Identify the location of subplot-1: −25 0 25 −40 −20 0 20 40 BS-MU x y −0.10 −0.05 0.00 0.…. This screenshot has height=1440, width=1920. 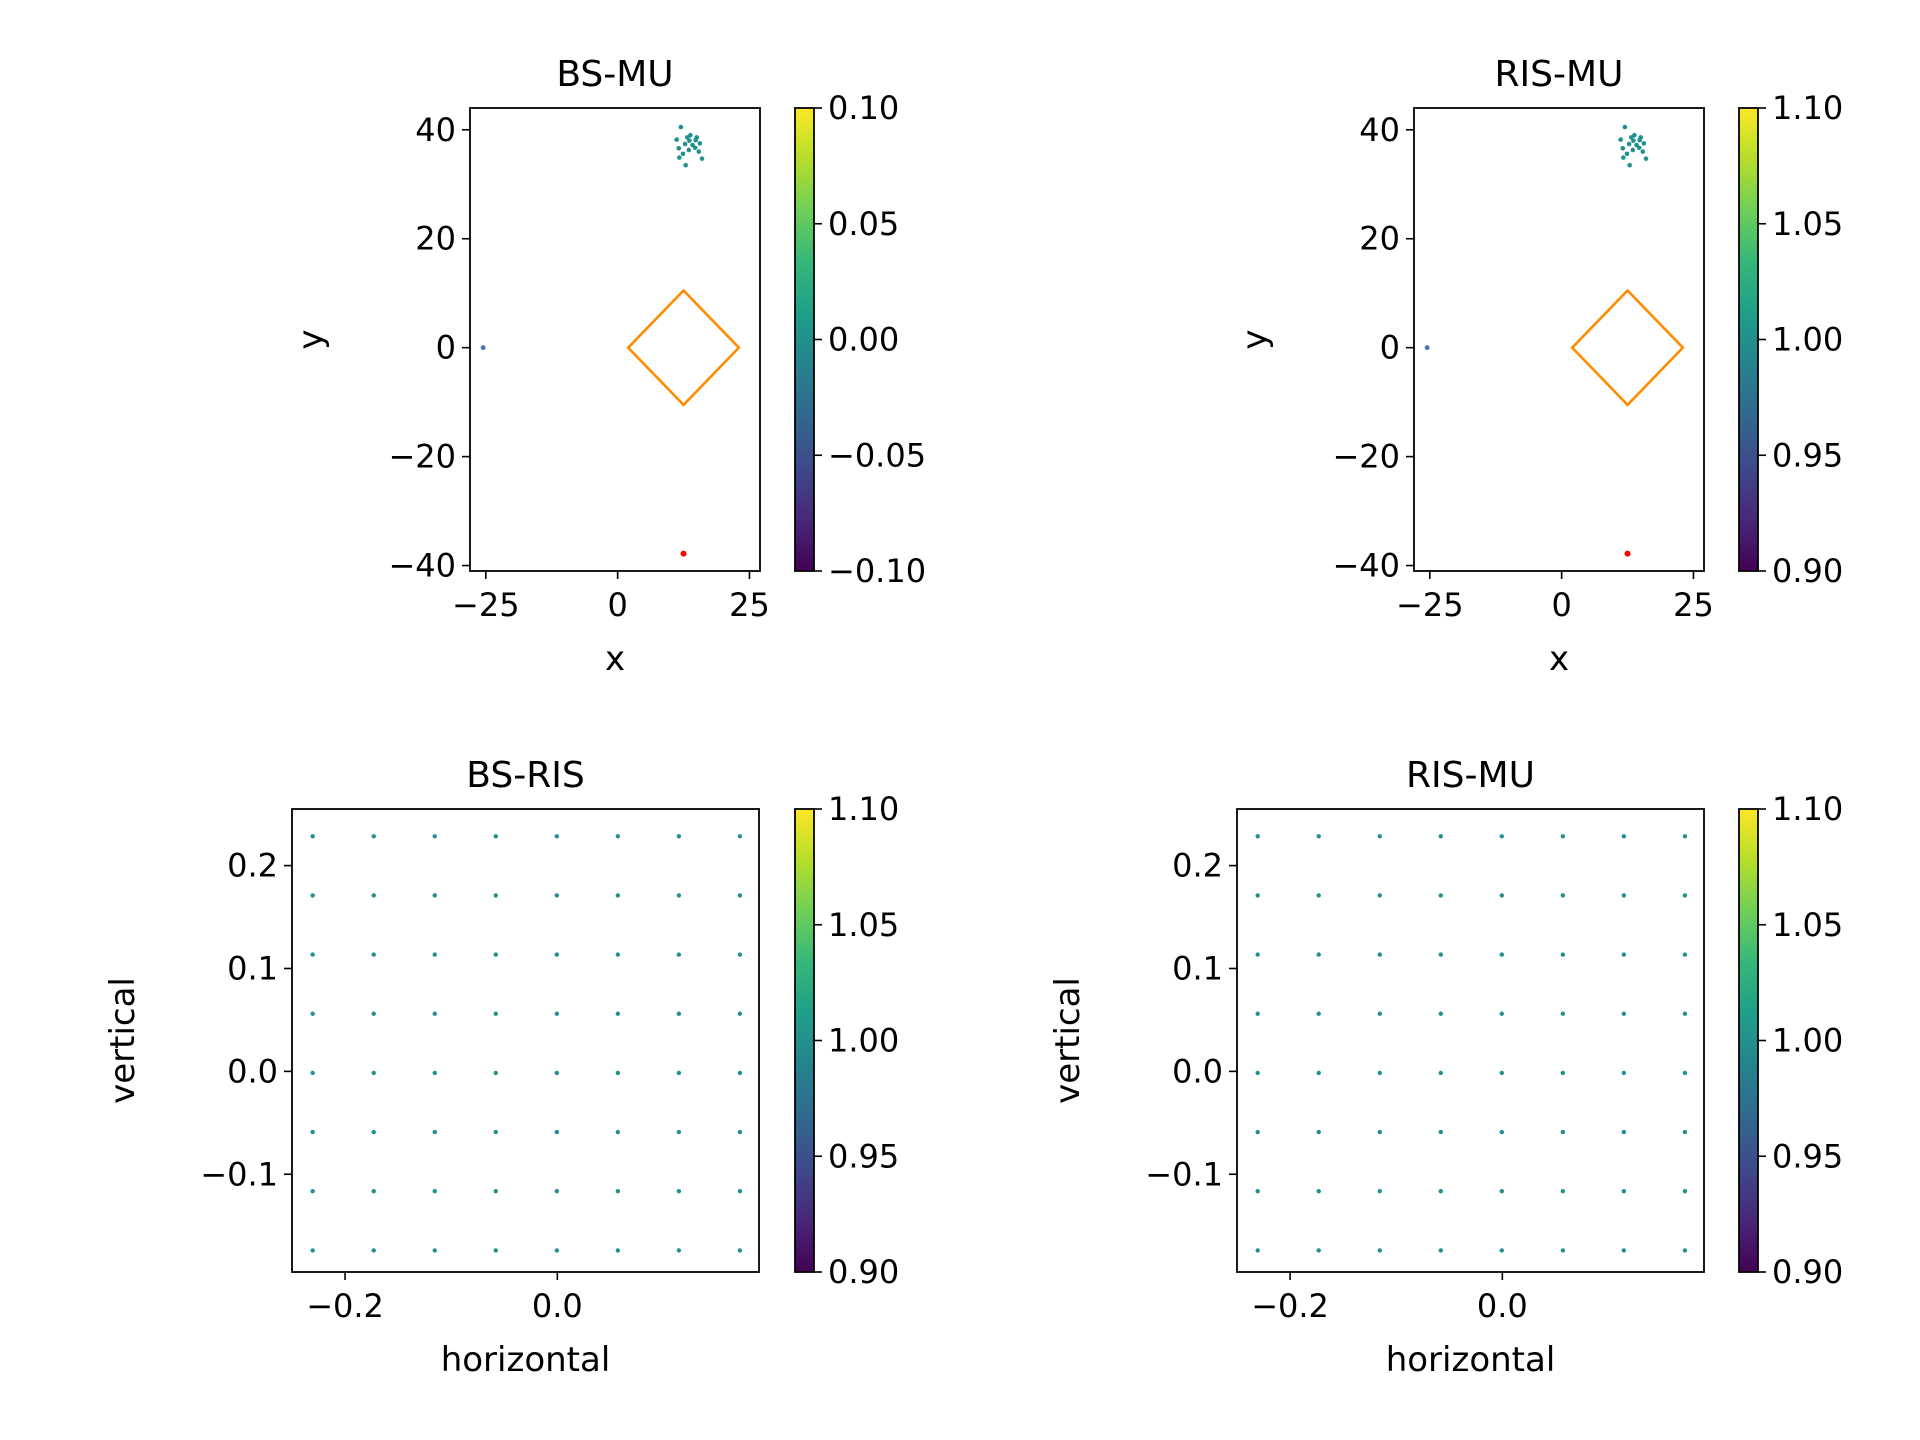
(608, 366).